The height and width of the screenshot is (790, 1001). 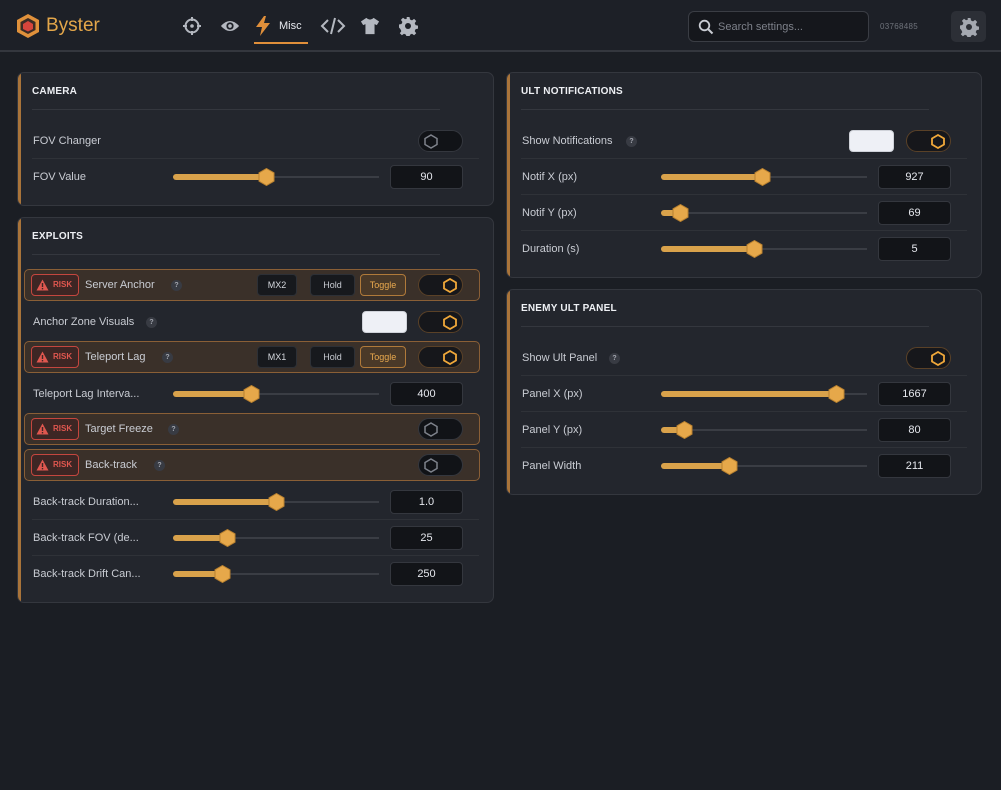 I want to click on setting-label: FOV Value, so click(x=59, y=177).